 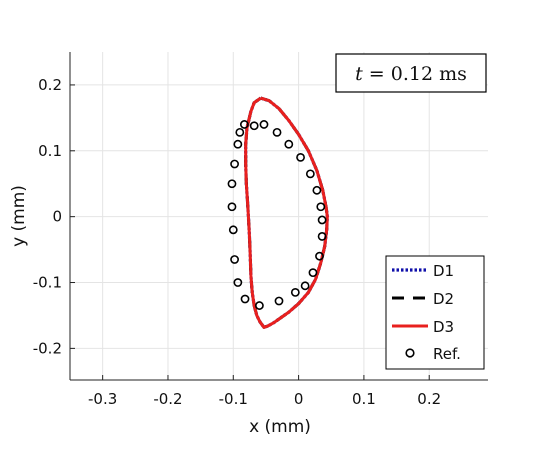 I want to click on x-tick-label: 0.2, so click(x=429, y=399).